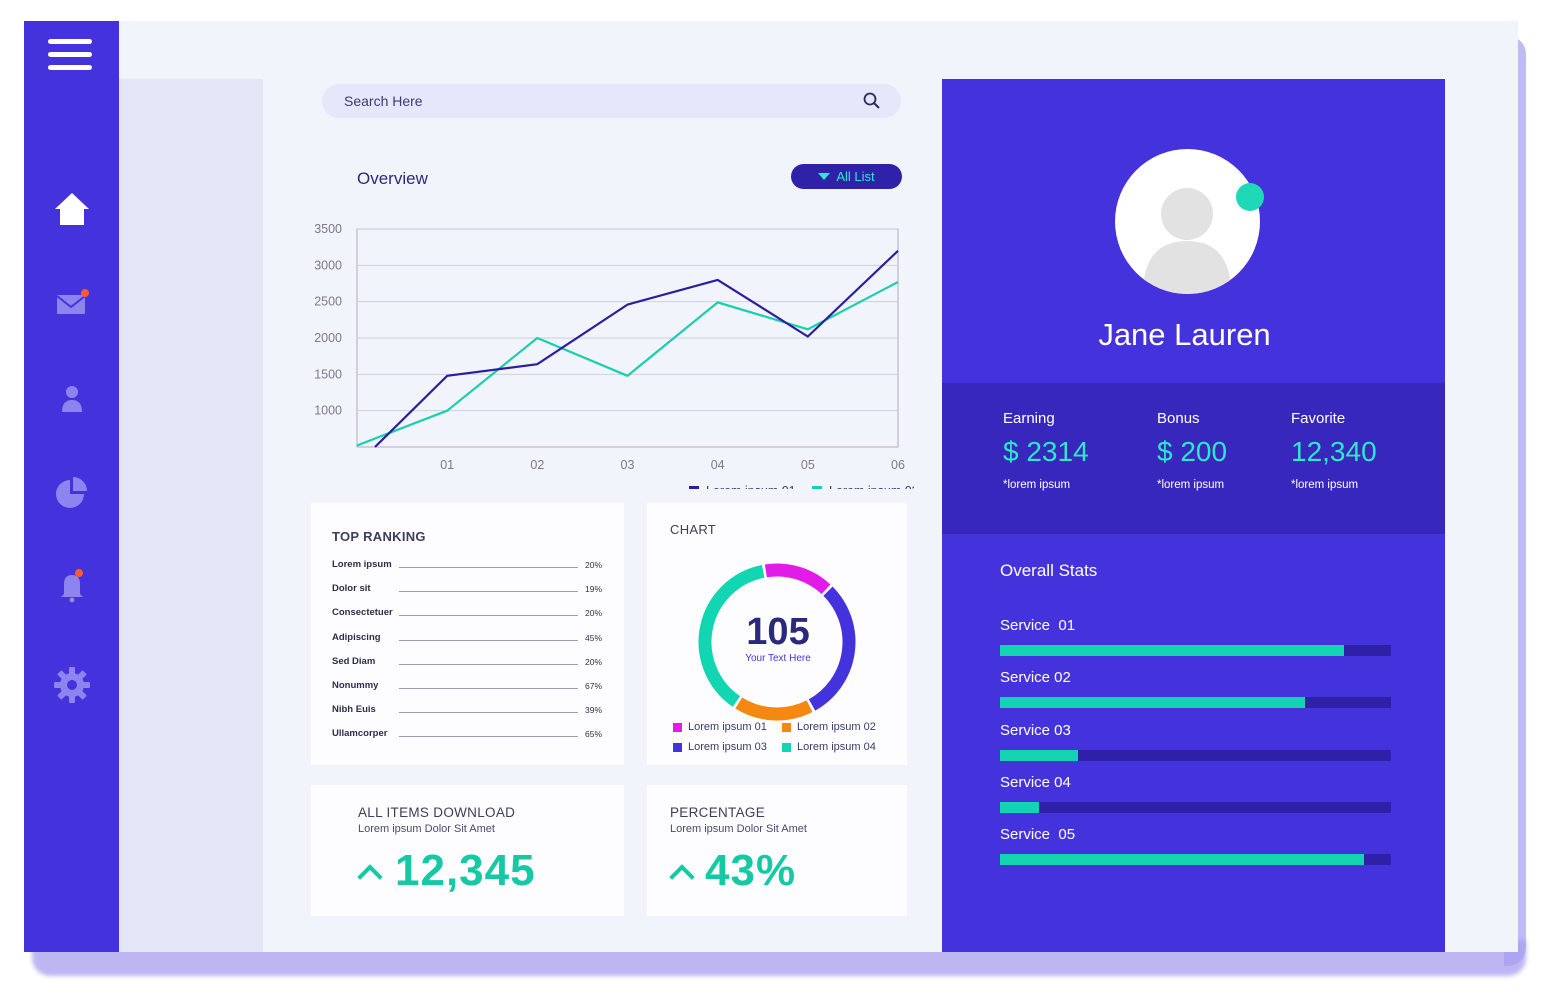 The image size is (1551, 1000). What do you see at coordinates (693, 529) in the screenshot?
I see `chart-title: CHART` at bounding box center [693, 529].